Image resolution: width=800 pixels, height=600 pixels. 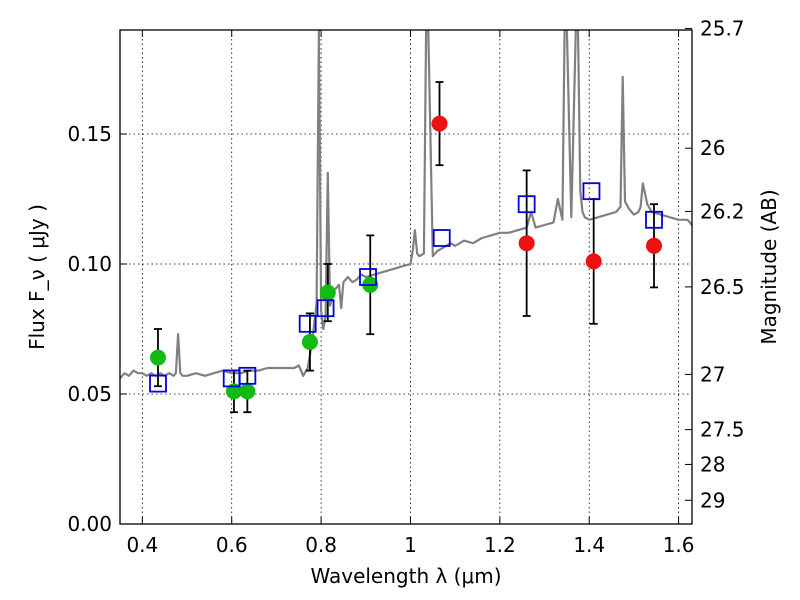 I want to click on x-axis-title: Wavelength λ (μm), so click(x=405, y=576).